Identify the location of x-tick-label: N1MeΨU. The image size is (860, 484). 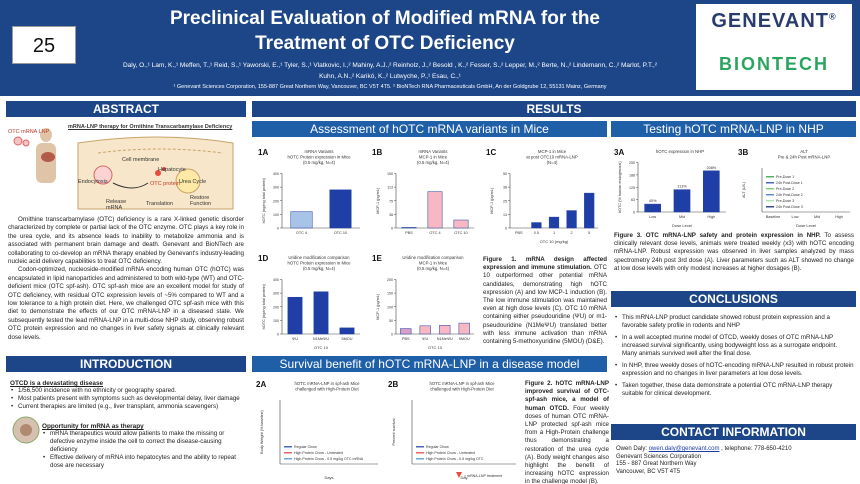
(445, 339).